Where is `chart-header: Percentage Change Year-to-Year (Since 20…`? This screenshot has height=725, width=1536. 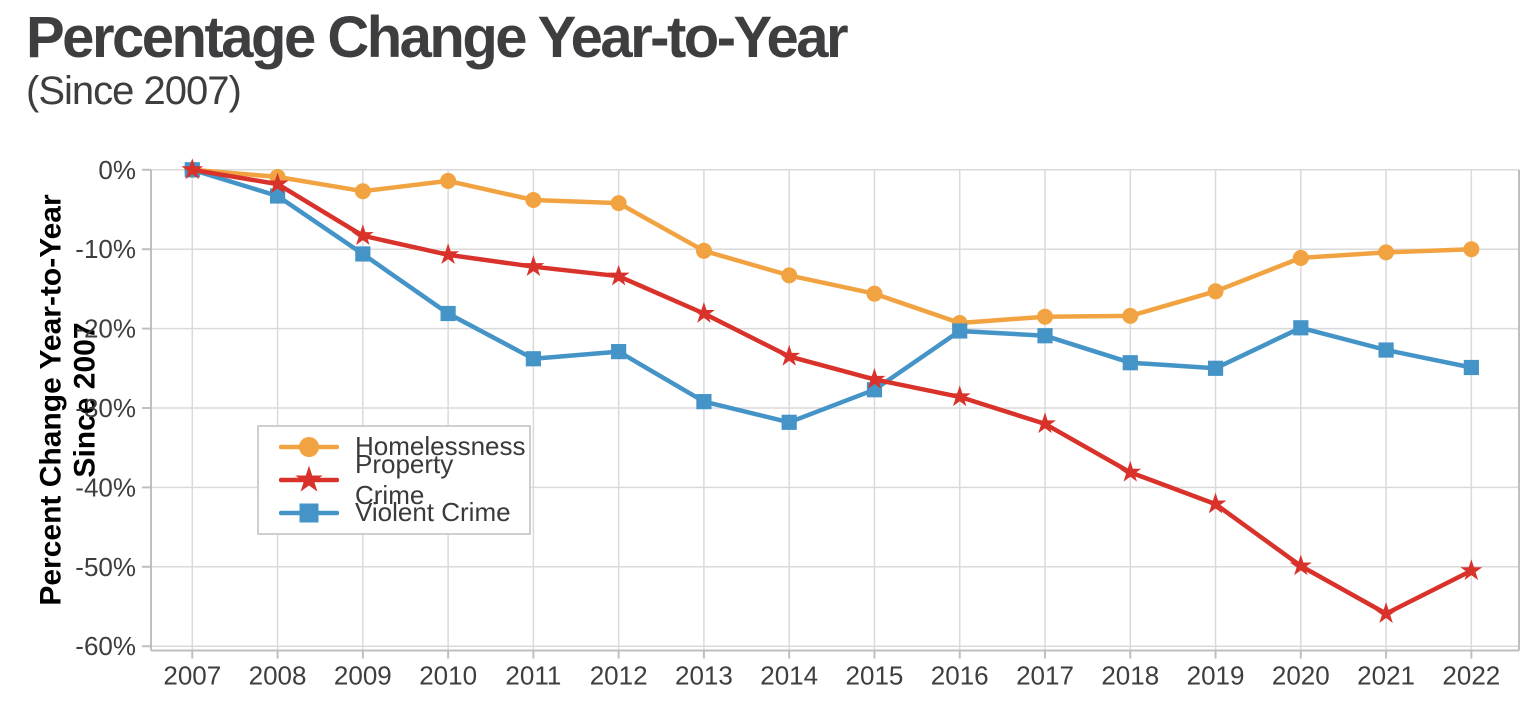
chart-header: Percentage Change Year-to-Year (Since 20… is located at coordinates (437, 59).